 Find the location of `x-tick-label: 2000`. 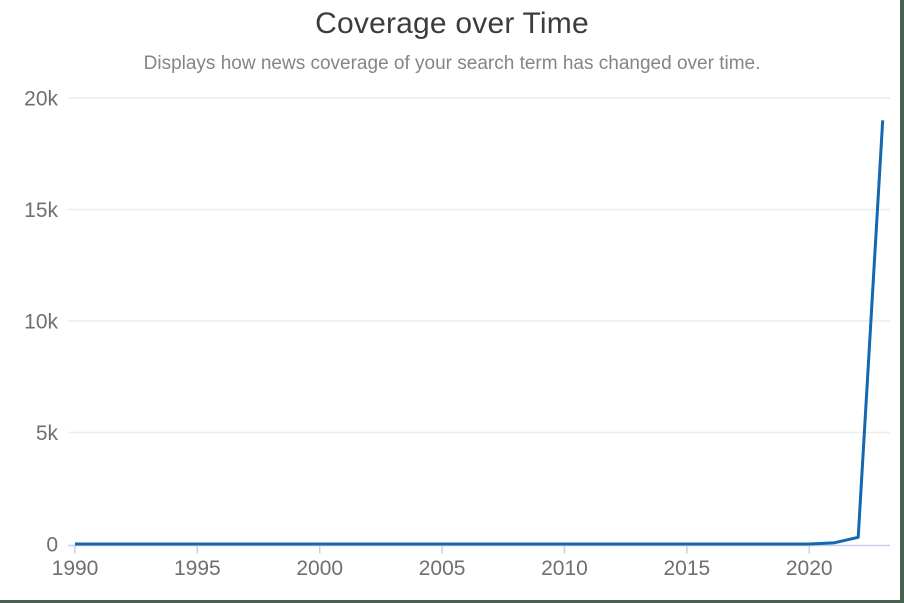

x-tick-label: 2000 is located at coordinates (319, 568).